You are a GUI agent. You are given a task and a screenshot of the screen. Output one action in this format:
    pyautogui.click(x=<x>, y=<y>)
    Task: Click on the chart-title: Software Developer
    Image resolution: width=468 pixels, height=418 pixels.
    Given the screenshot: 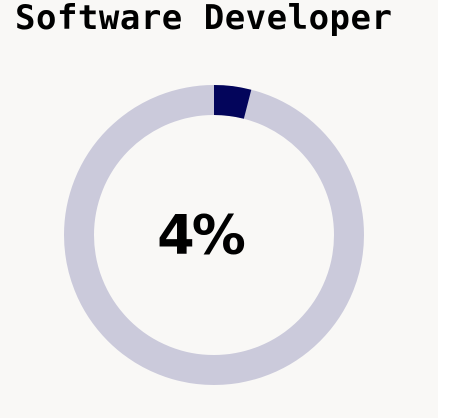 What is the action you would take?
    pyautogui.click(x=204, y=19)
    